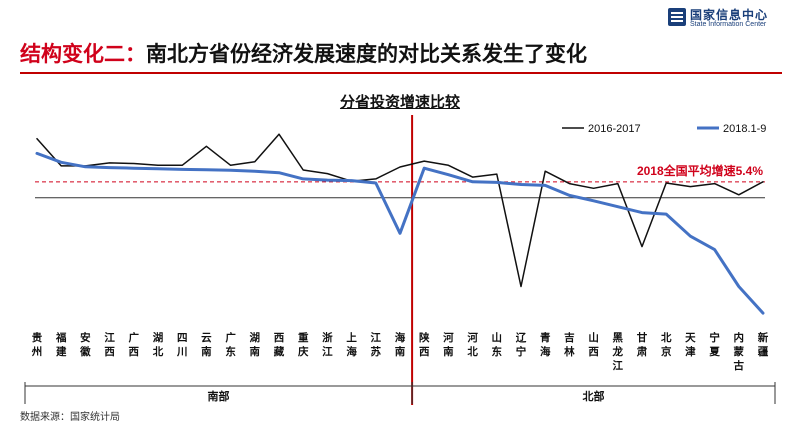 The image size is (800, 428). What do you see at coordinates (219, 396) in the screenshot?
I see `group-label-1: 南部` at bounding box center [219, 396].